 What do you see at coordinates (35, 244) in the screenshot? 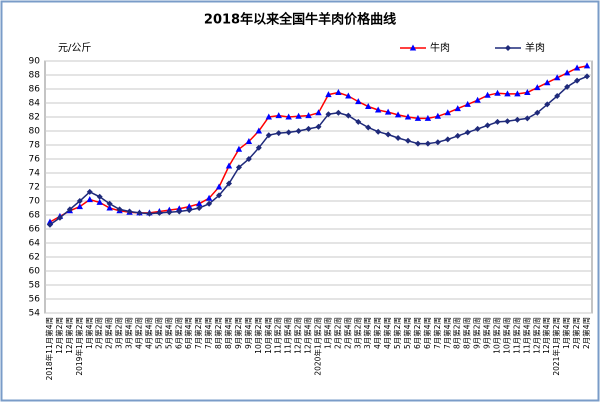
I see `y-tick-label: 64` at bounding box center [35, 244].